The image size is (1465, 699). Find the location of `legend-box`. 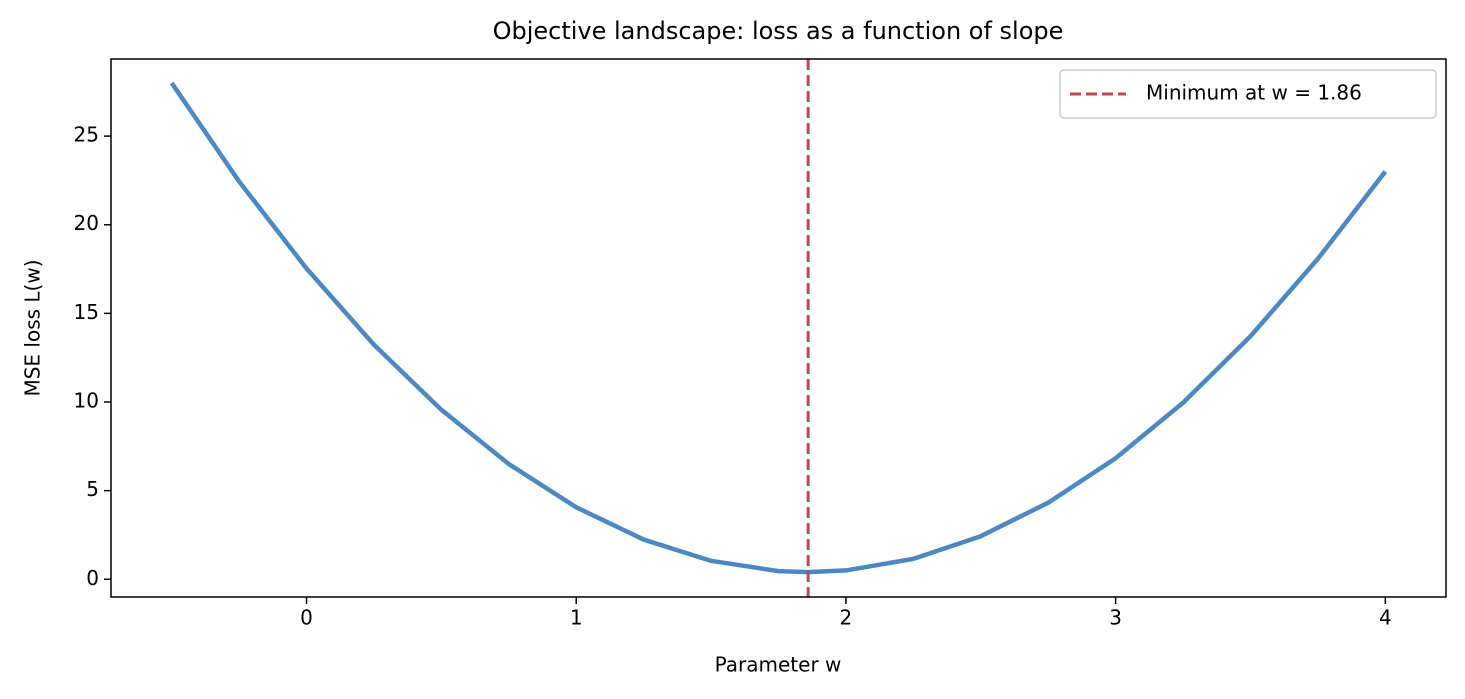

legend-box is located at coordinates (1248, 94).